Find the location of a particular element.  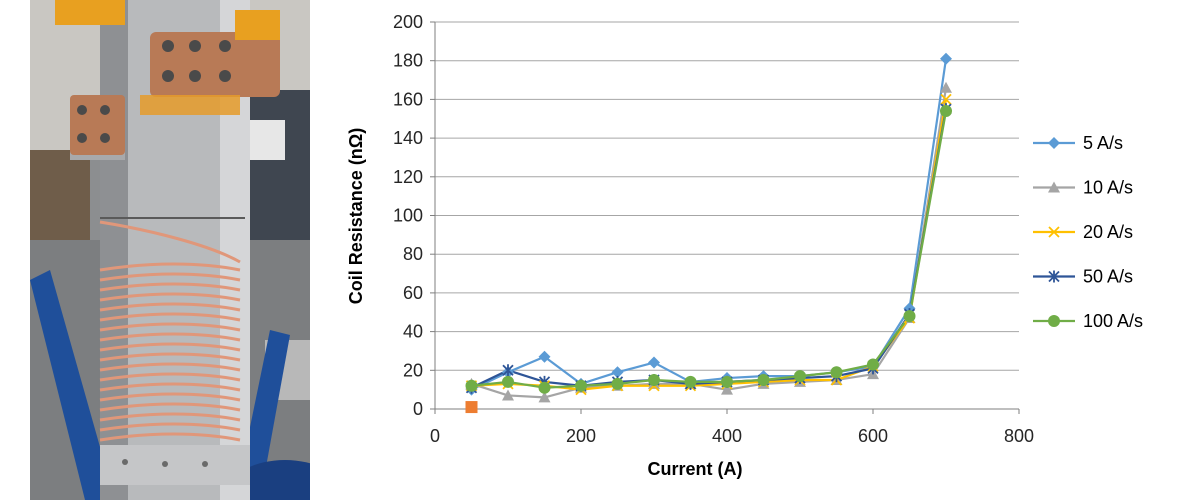

legend-item: 10 A/s is located at coordinates (1083, 188).